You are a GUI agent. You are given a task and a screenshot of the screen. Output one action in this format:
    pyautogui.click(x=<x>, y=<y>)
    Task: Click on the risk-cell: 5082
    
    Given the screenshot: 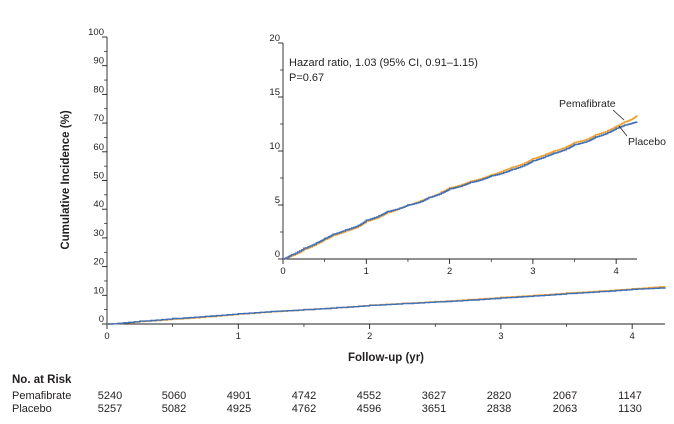 What is the action you would take?
    pyautogui.click(x=174, y=409)
    